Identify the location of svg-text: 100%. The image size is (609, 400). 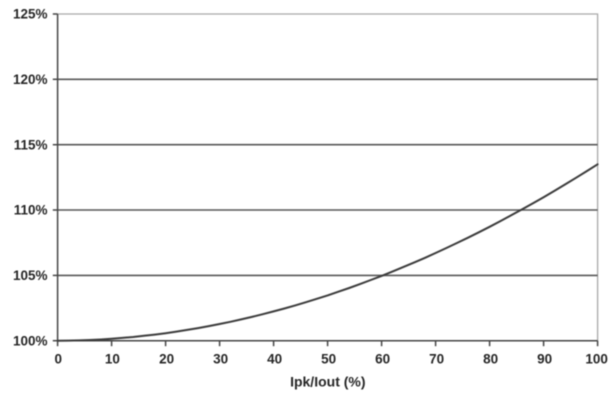
(30, 340).